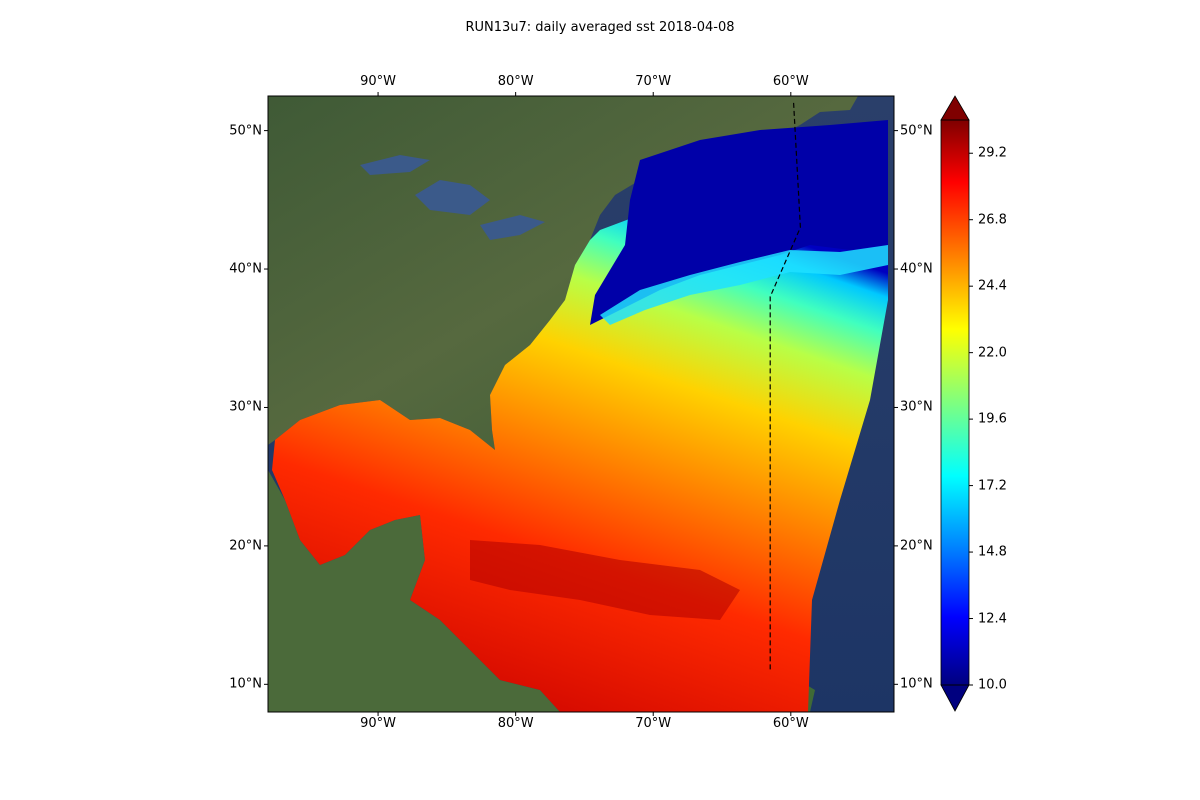 Image resolution: width=1200 pixels, height=800 pixels. Describe the element at coordinates (992, 286) in the screenshot. I see `colorbar-tick-label: 24.4` at that location.